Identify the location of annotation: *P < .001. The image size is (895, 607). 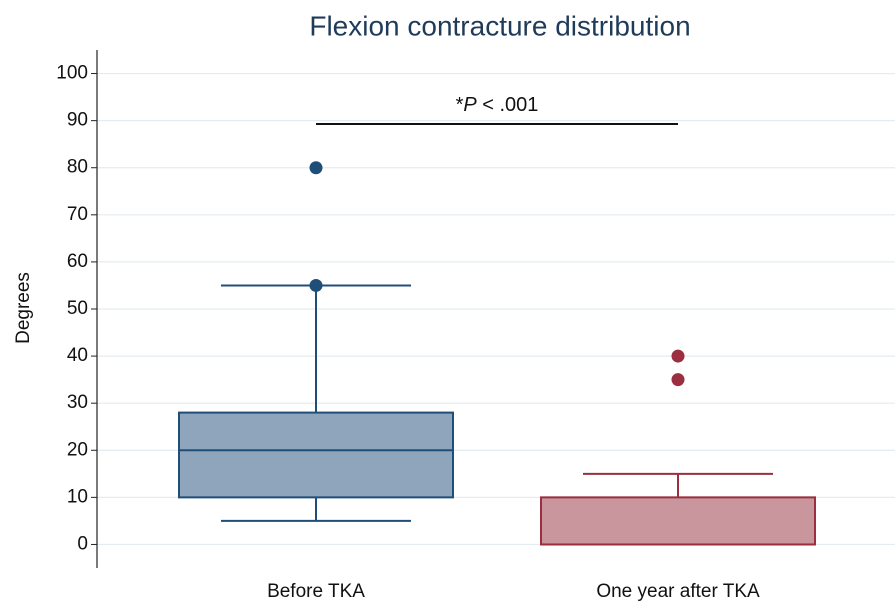
(497, 105).